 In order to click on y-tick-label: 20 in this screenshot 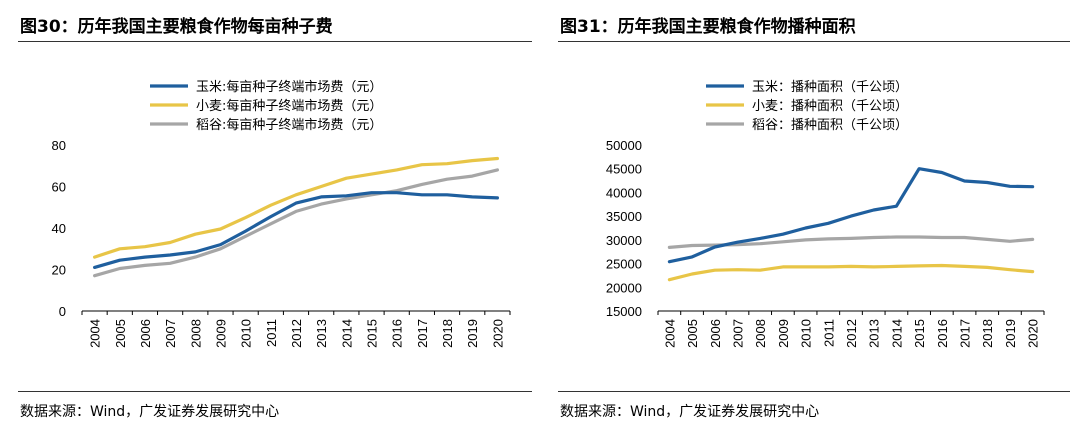, I will do `click(59, 270)`.